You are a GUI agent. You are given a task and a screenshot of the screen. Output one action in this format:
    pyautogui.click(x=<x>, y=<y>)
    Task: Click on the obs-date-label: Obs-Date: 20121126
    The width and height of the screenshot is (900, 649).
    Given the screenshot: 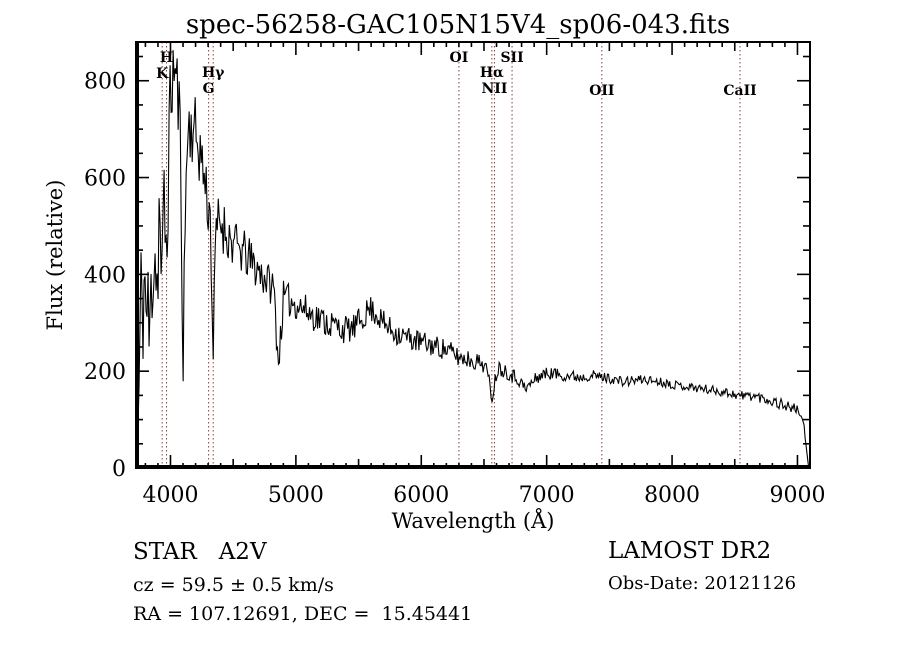 What is the action you would take?
    pyautogui.click(x=702, y=583)
    